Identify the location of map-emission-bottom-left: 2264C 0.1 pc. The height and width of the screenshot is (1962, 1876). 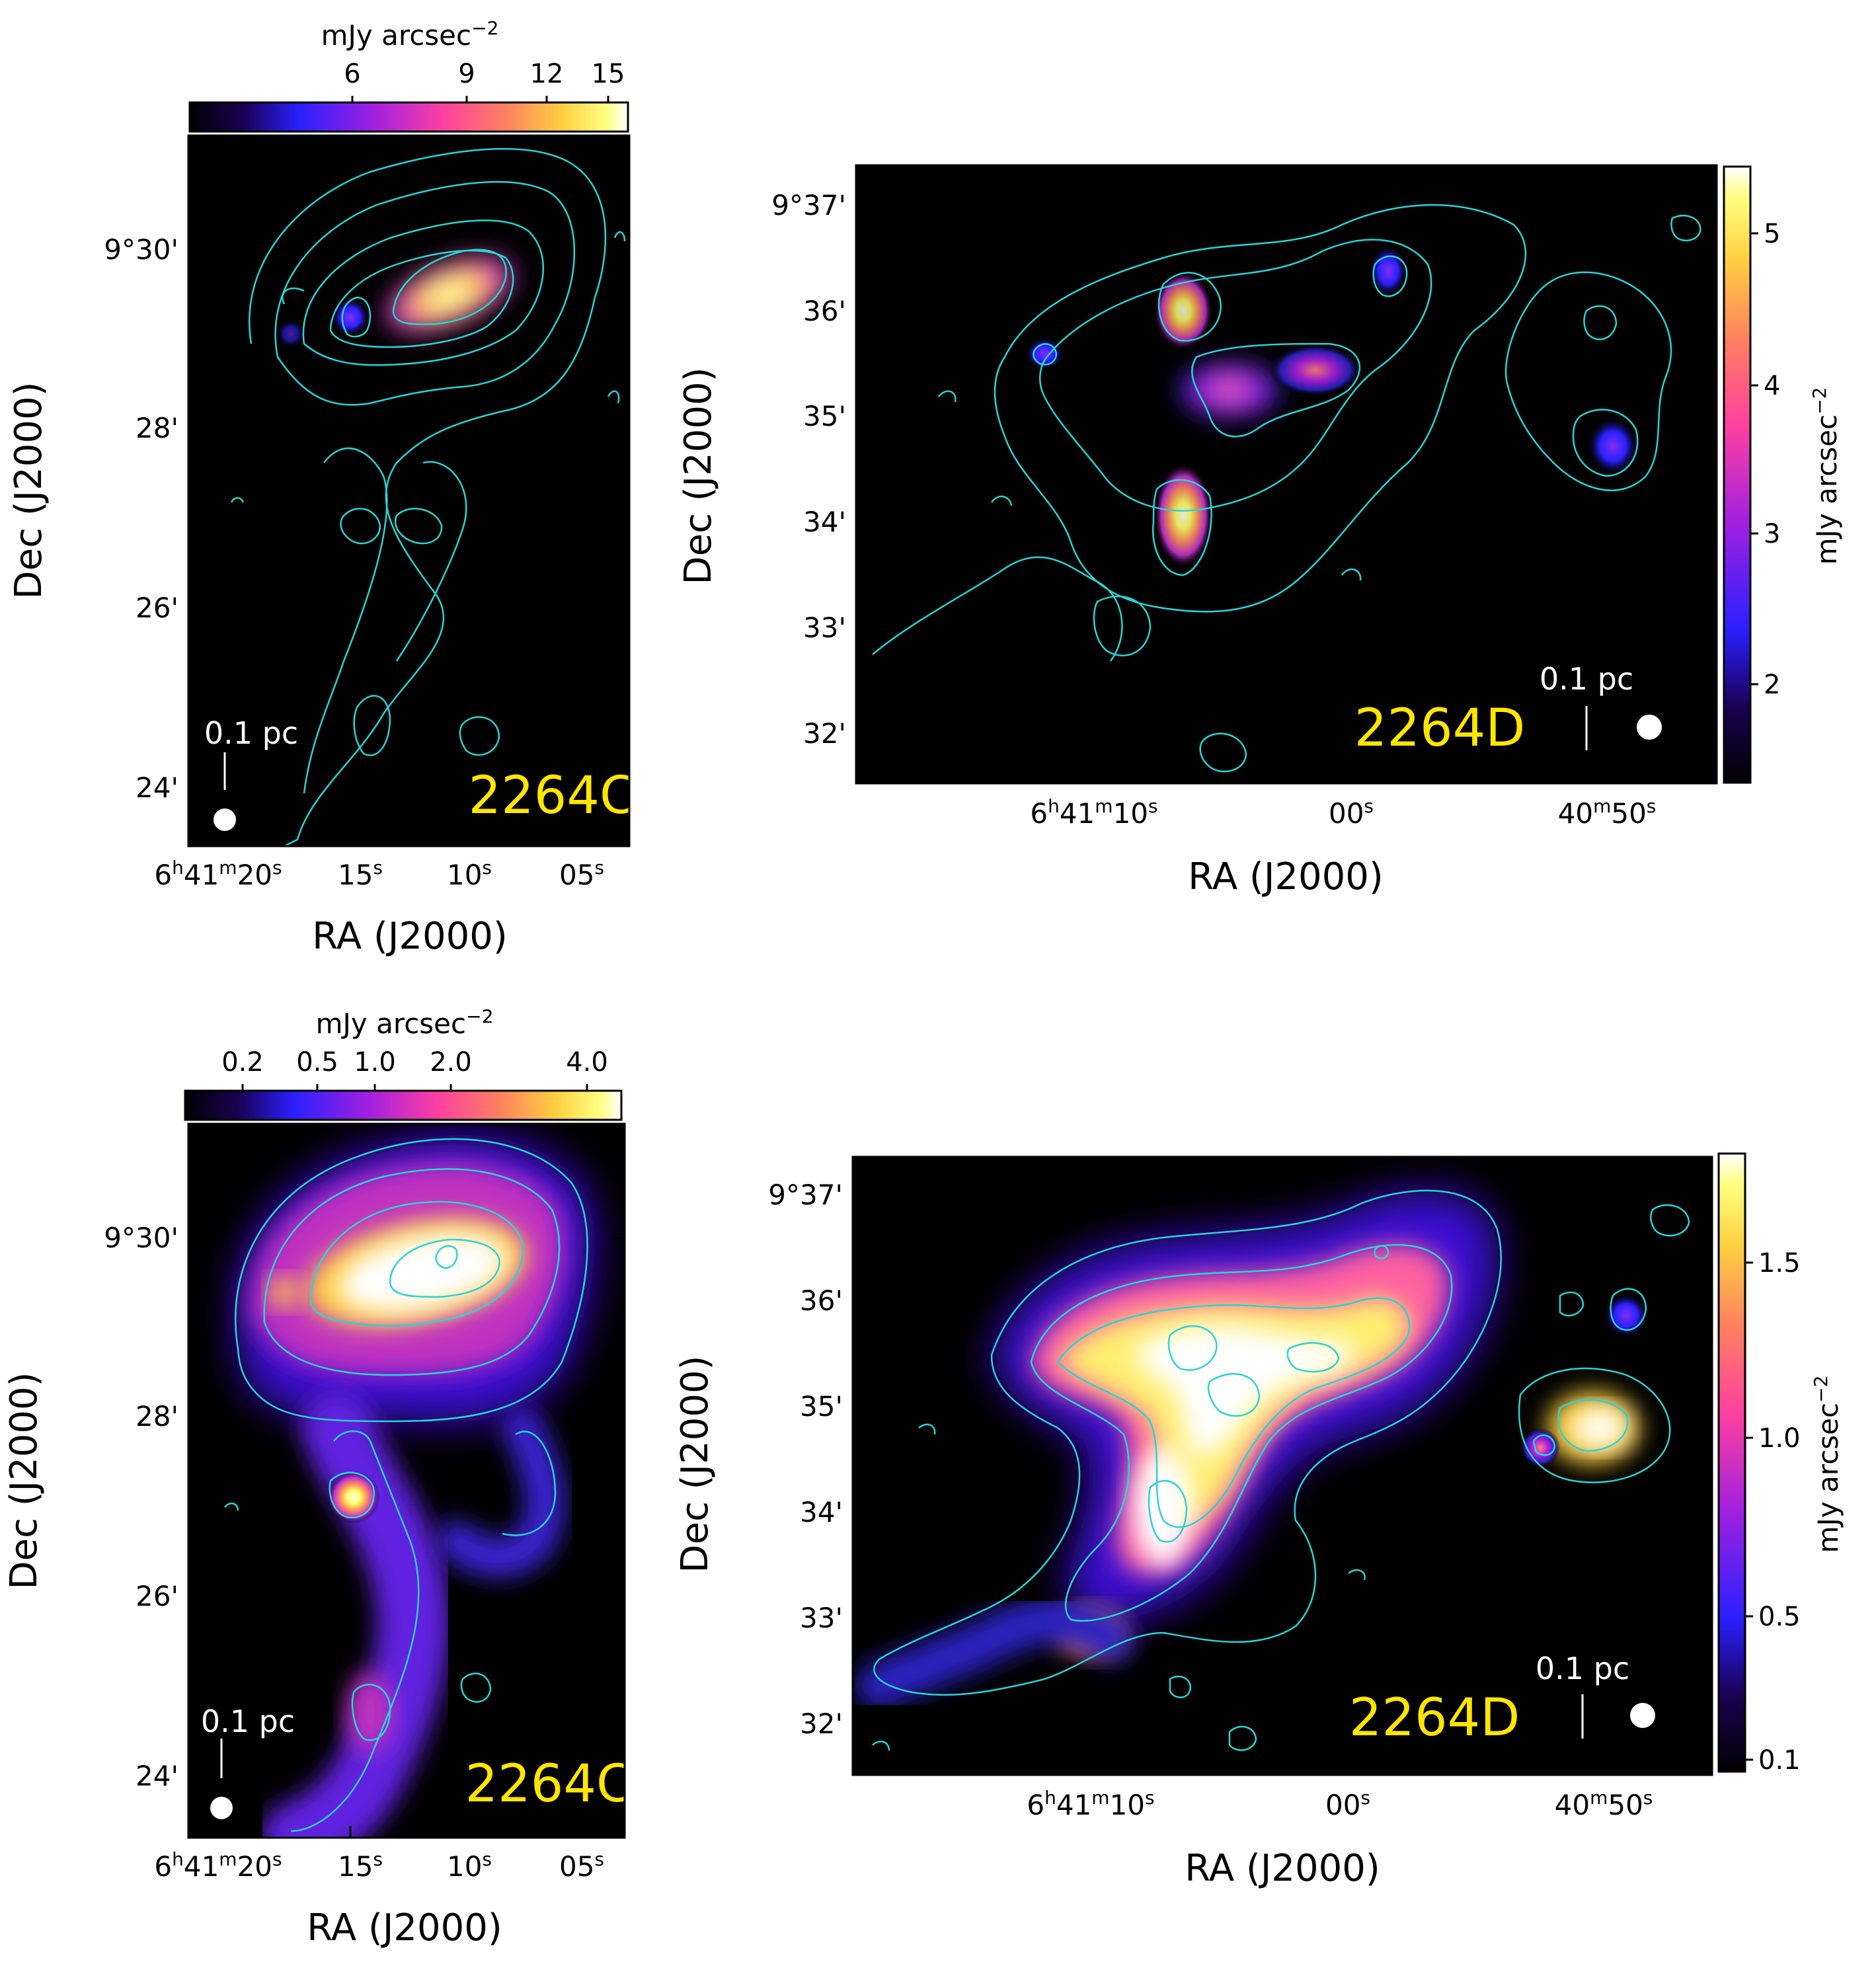
(417, 1486).